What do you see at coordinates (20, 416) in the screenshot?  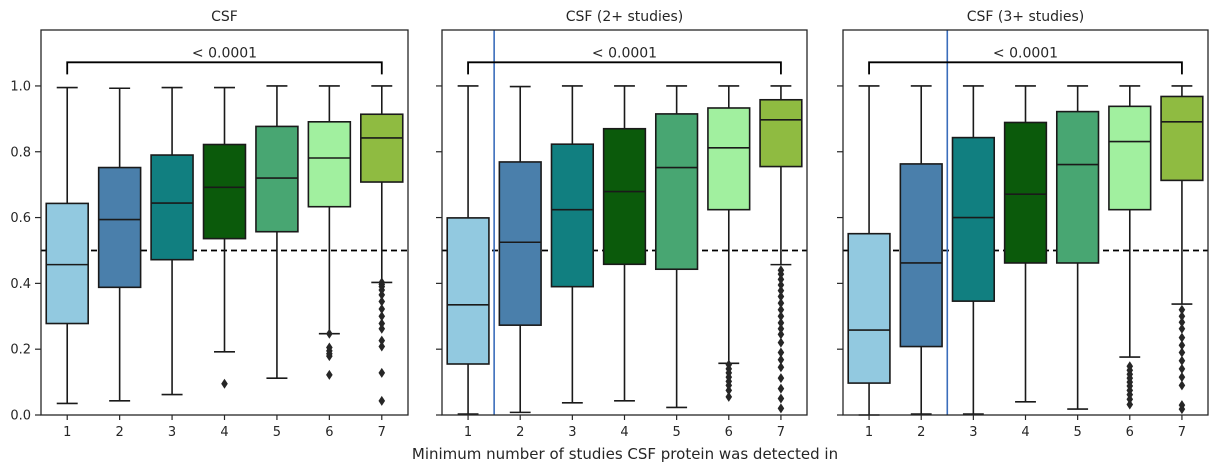 I see `y-tick-label: 0.0` at bounding box center [20, 416].